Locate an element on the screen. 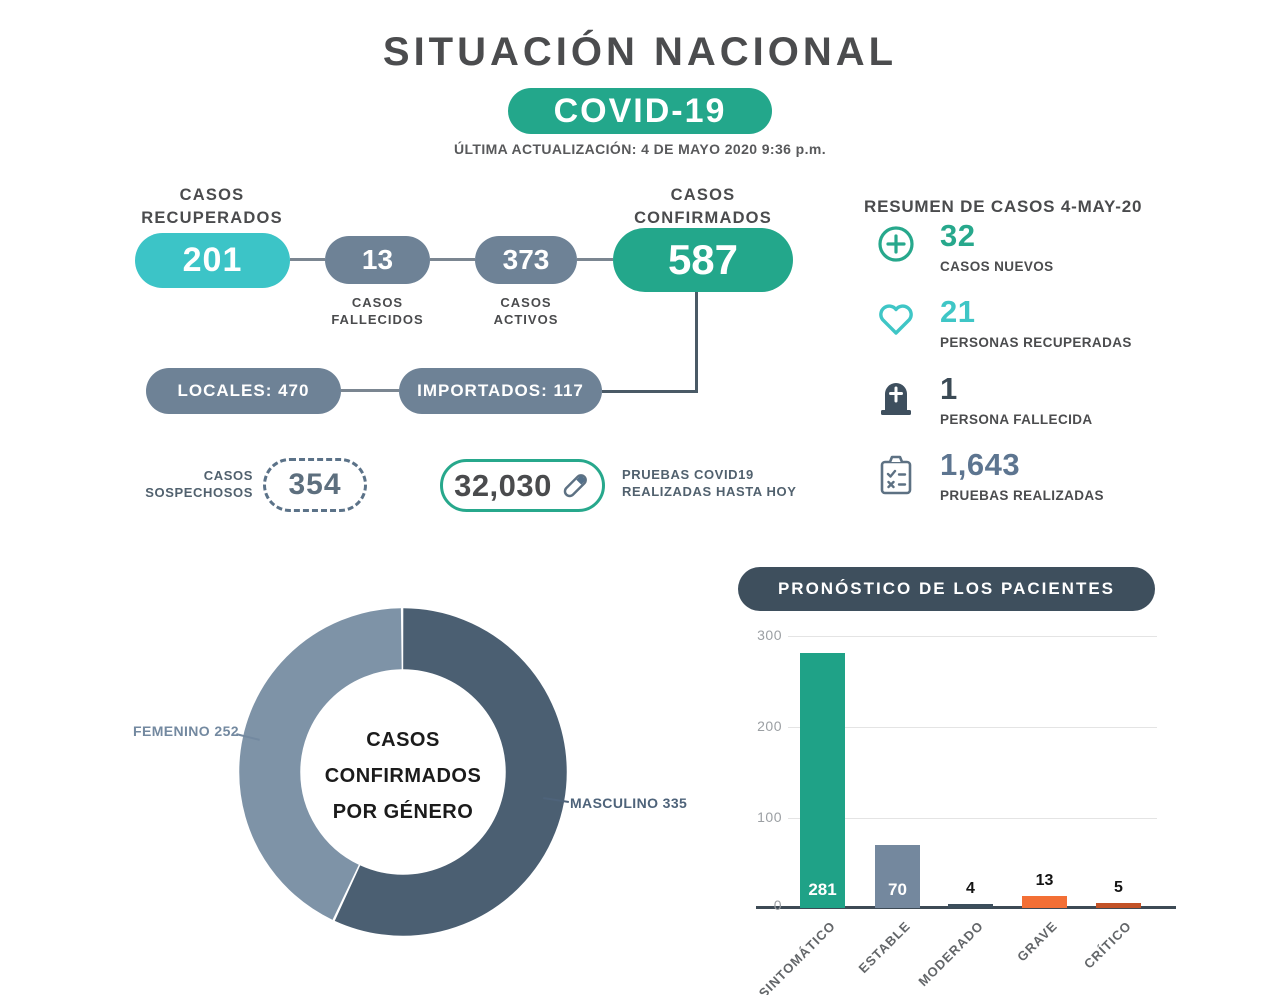 The height and width of the screenshot is (995, 1280). donut-label-masculino: MASCULINO 335 is located at coordinates (629, 803).